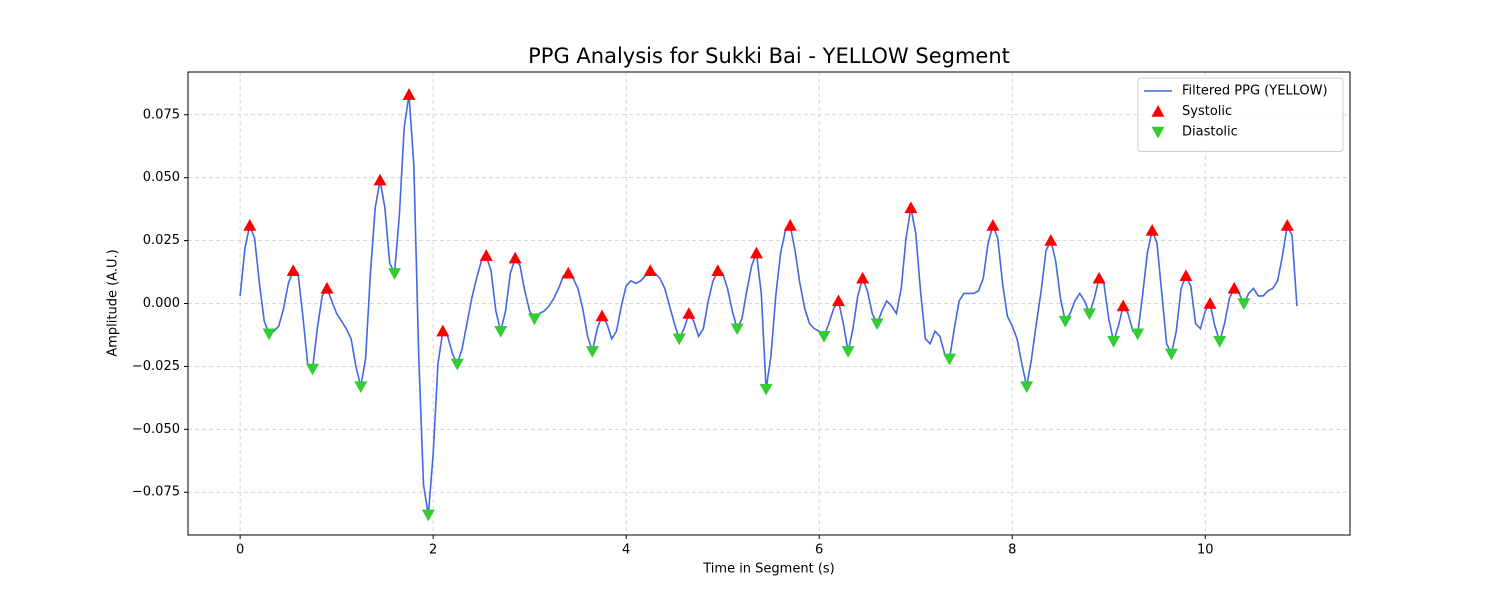  Describe the element at coordinates (156, 492) in the screenshot. I see `y-tick-label: −0.075` at that location.